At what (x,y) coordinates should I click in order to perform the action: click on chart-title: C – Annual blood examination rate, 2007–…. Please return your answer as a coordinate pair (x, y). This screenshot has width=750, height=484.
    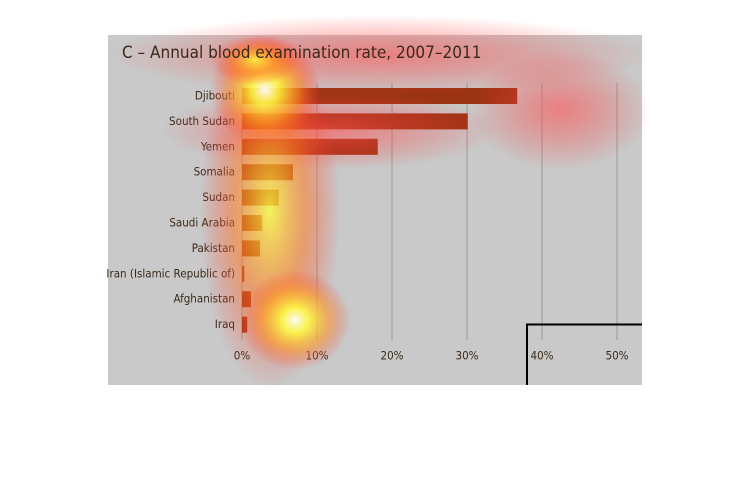
    Looking at the image, I should click on (301, 53).